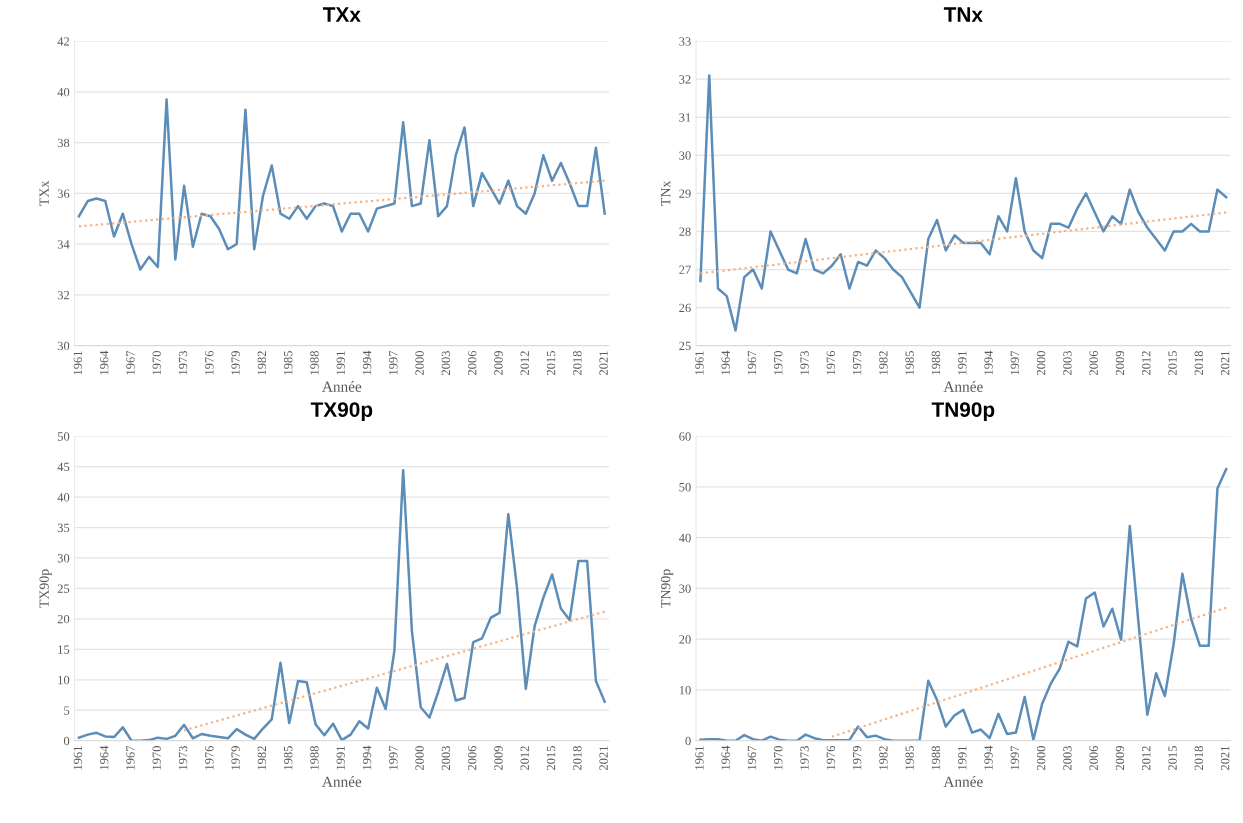  What do you see at coordinates (44, 193) in the screenshot?
I see `y-axis-title: TXx` at bounding box center [44, 193].